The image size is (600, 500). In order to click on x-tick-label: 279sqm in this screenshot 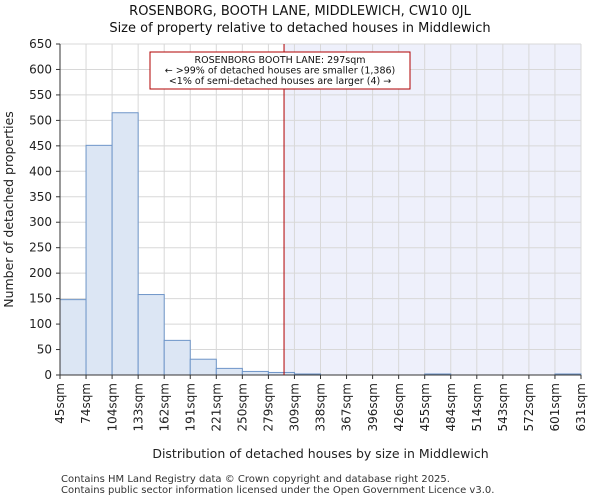, I will do `click(269, 407)`.